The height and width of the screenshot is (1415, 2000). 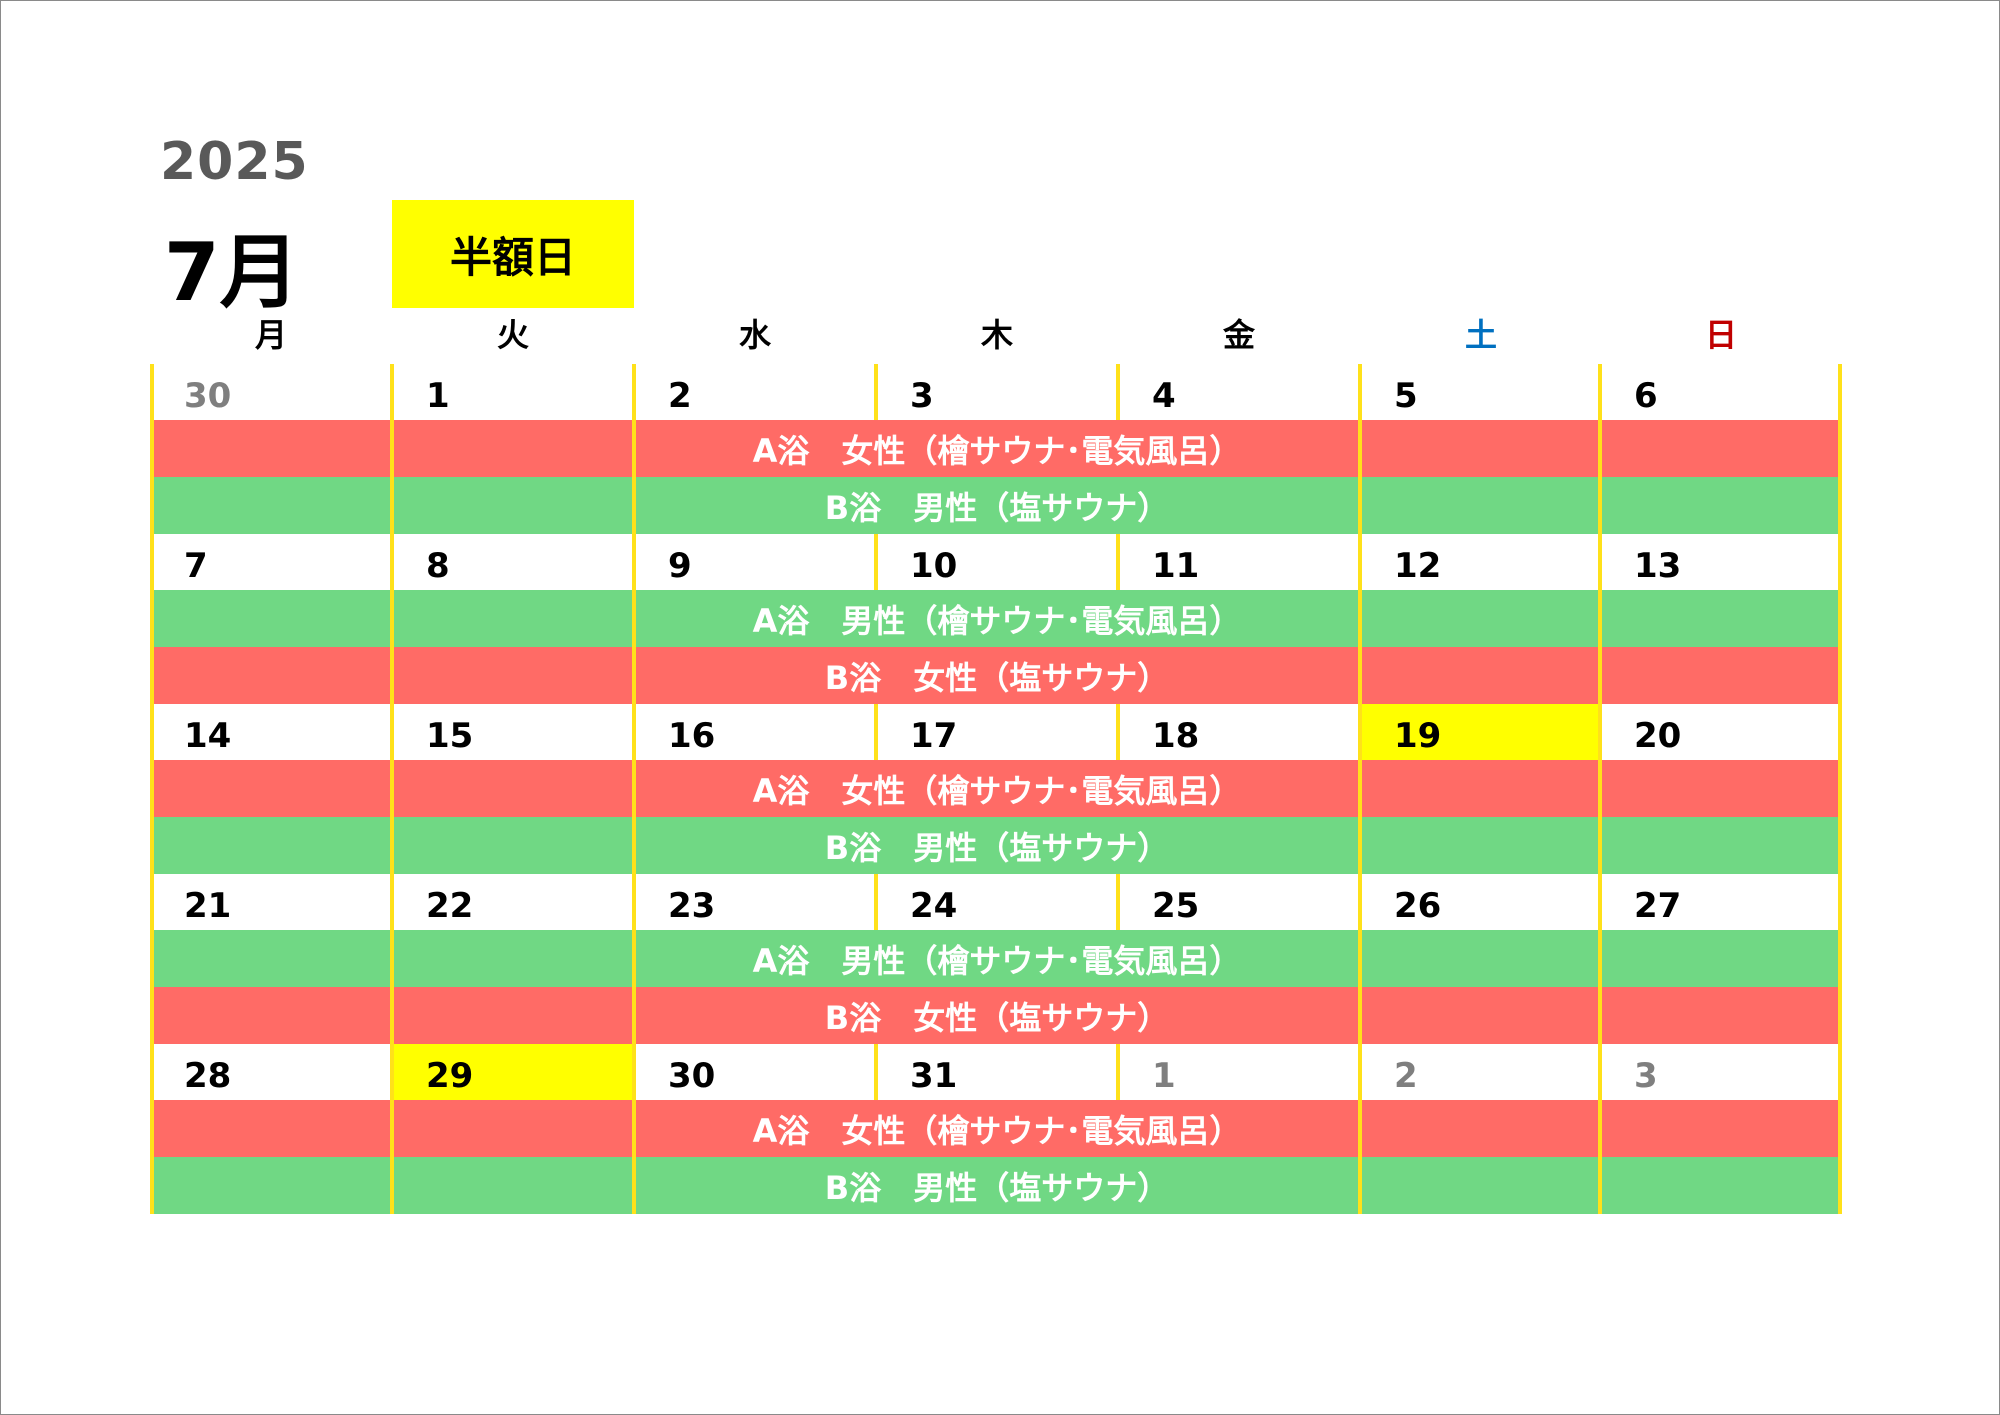 I want to click on day-cell: 4, so click(x=1239, y=392).